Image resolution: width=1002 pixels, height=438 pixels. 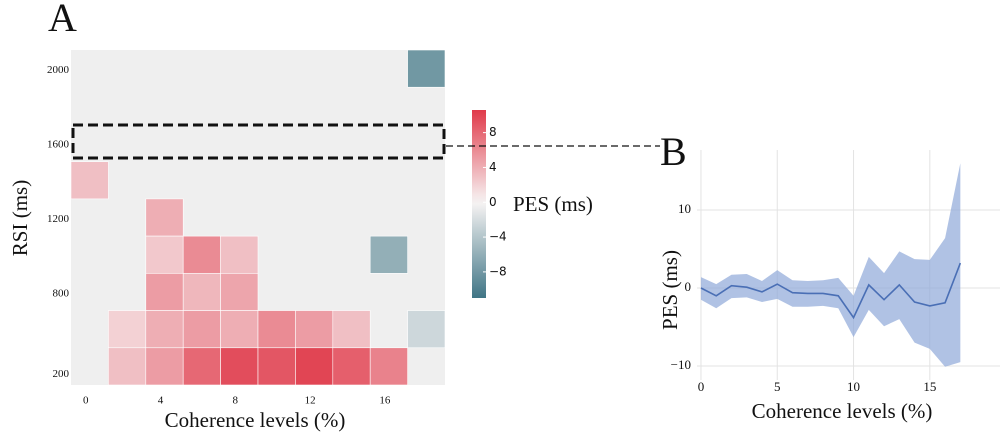 What do you see at coordinates (61, 293) in the screenshot?
I see `y-tick-label: 800` at bounding box center [61, 293].